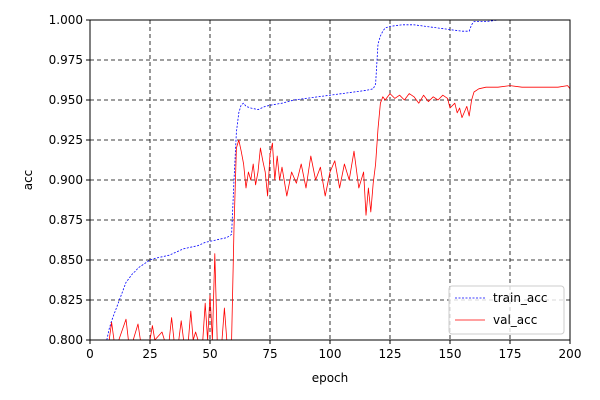  I want to click on legend: train_acc val_acc, so click(506, 310).